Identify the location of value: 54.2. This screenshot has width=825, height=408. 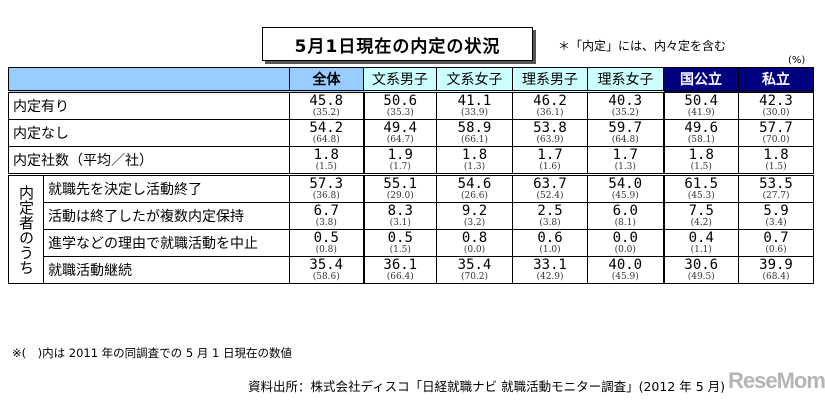
(326, 128).